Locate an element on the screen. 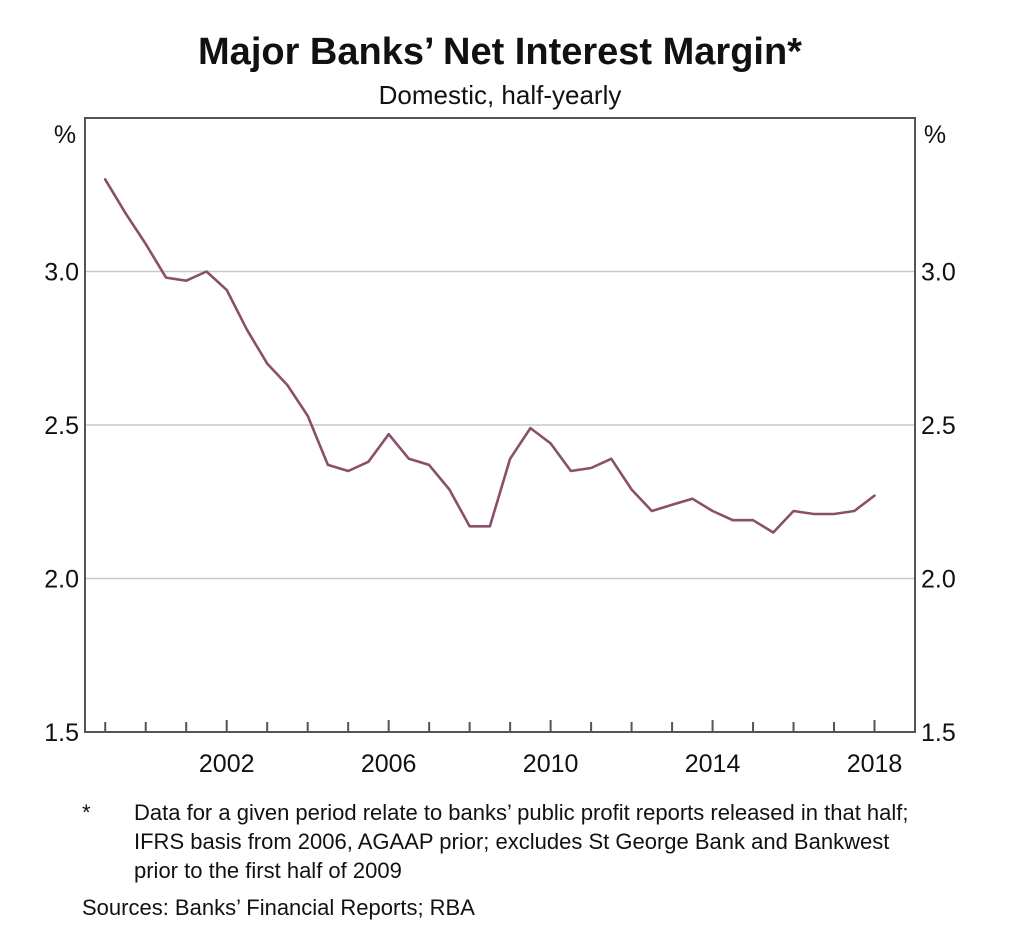 The height and width of the screenshot is (930, 1018). chart-subtitle: Domestic, half-yearly is located at coordinates (500, 95).